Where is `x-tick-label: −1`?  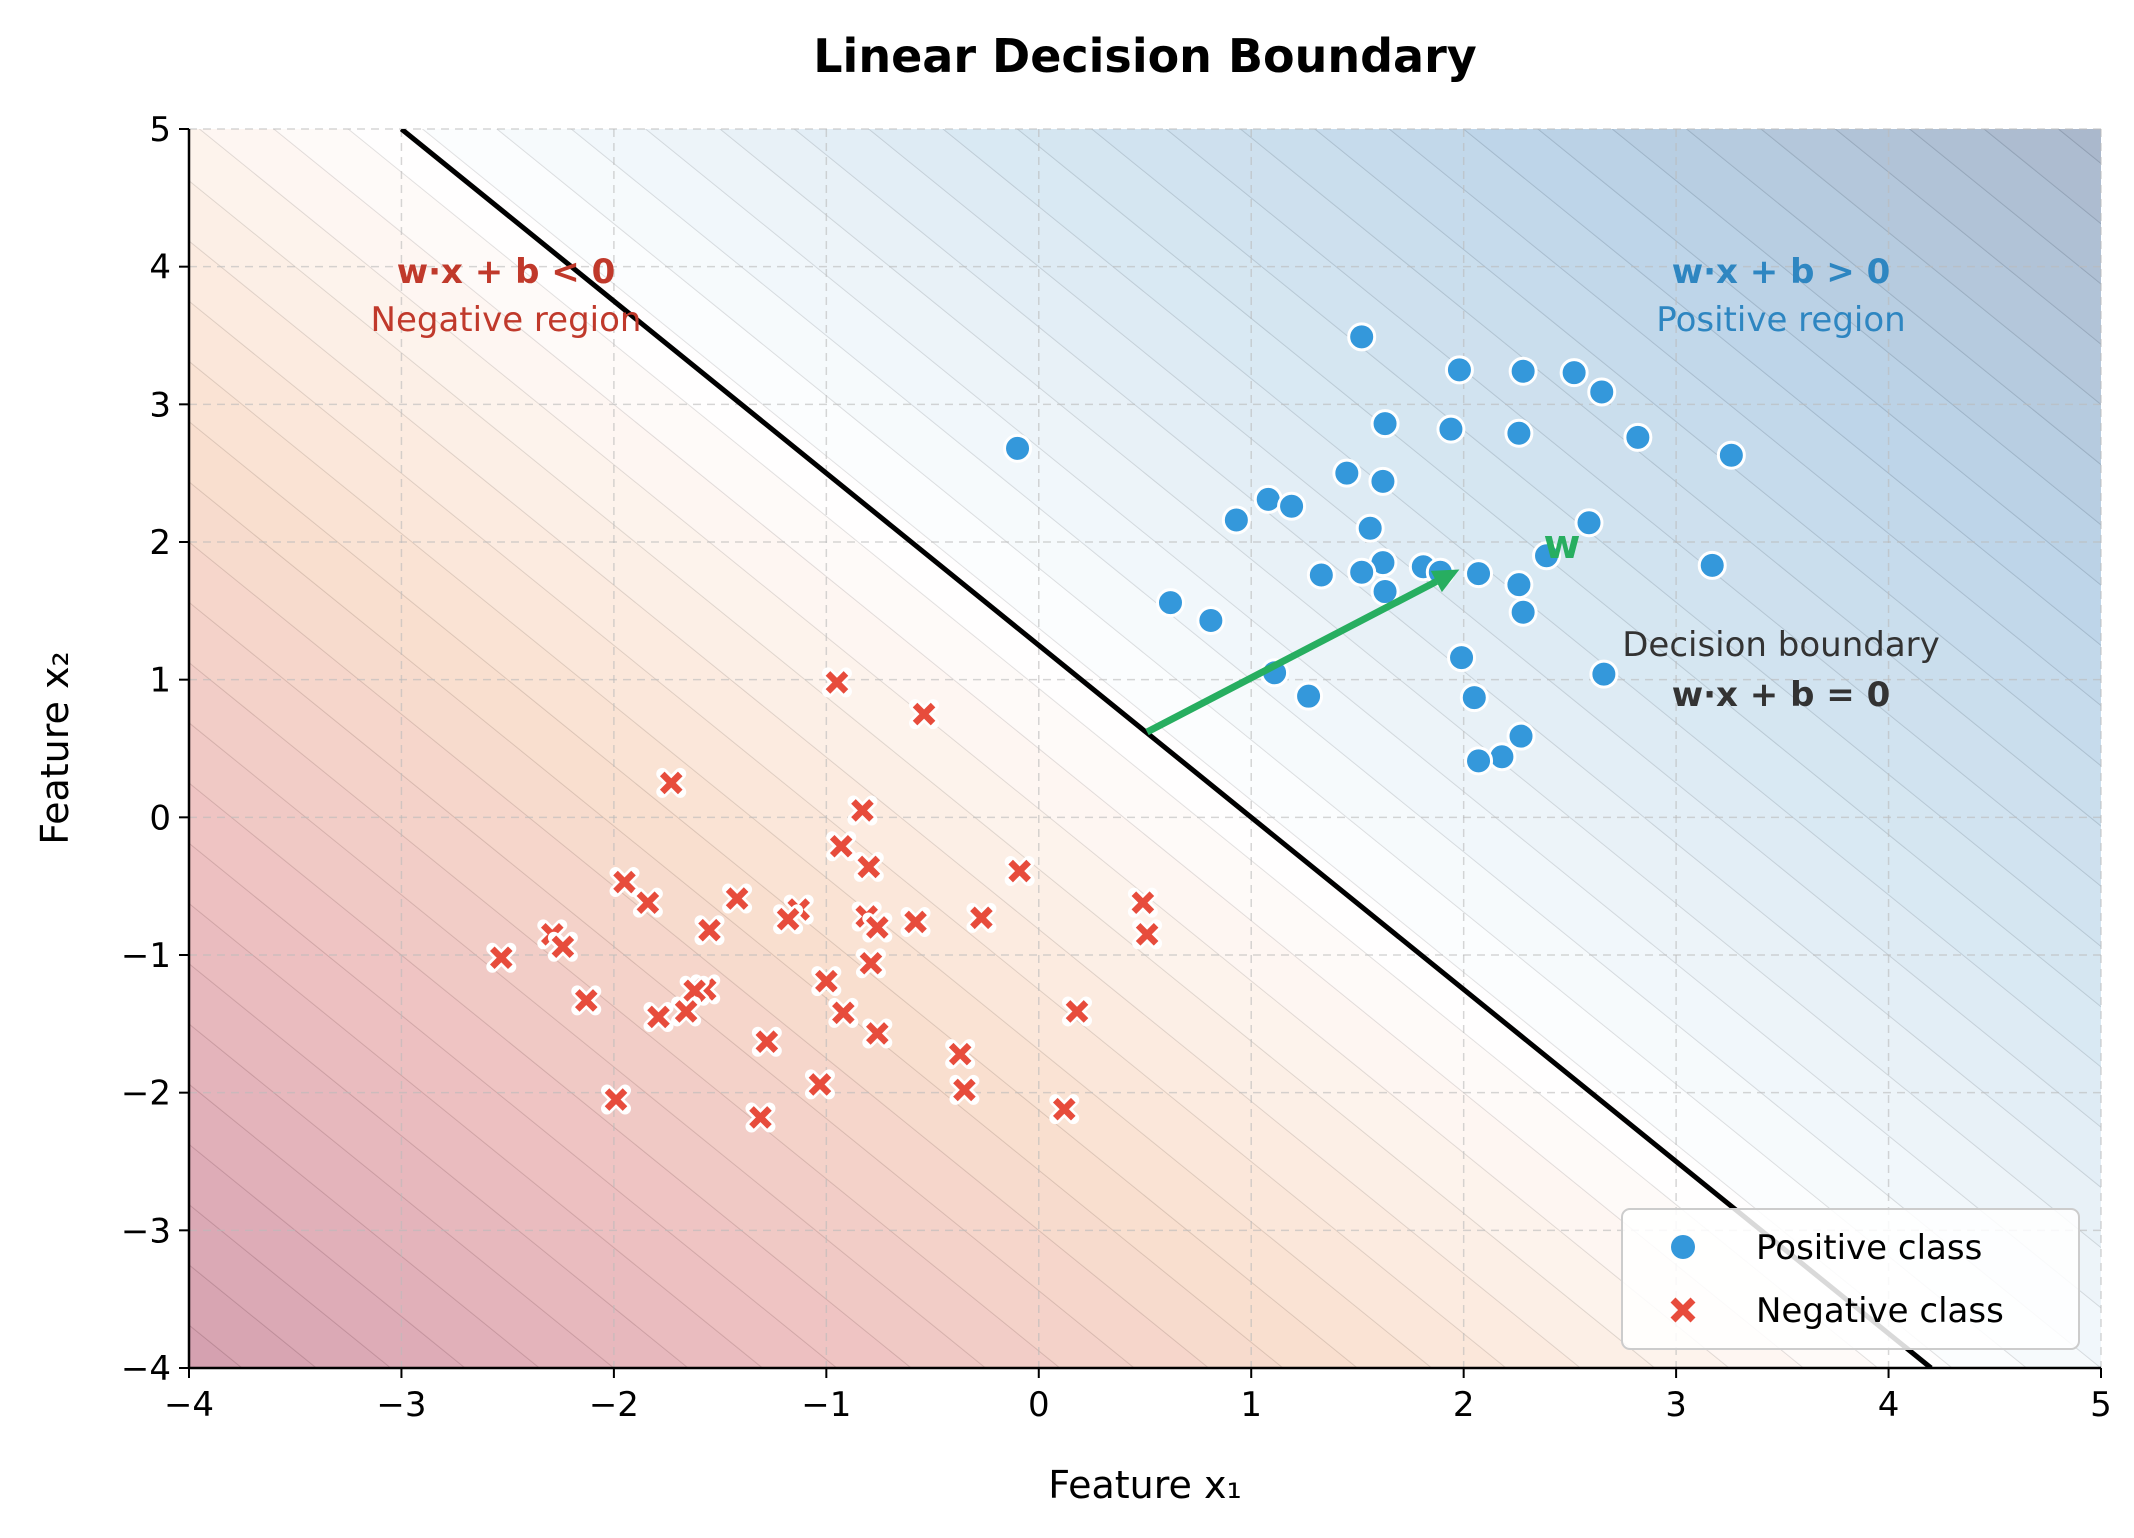 x-tick-label: −1 is located at coordinates (826, 1405).